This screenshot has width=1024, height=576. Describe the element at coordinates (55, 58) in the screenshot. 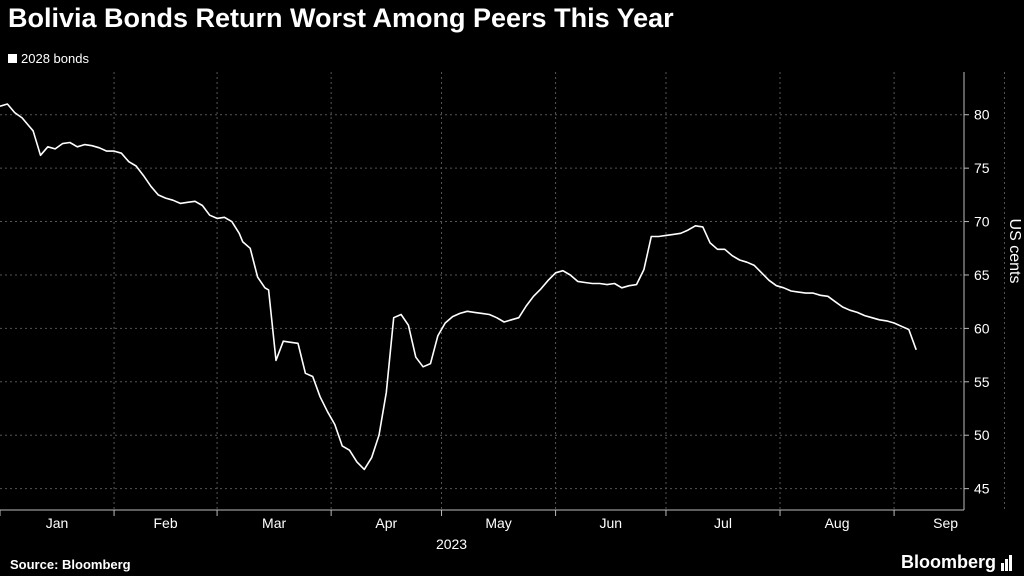

I see `legend-label: 2028 bonds` at that location.